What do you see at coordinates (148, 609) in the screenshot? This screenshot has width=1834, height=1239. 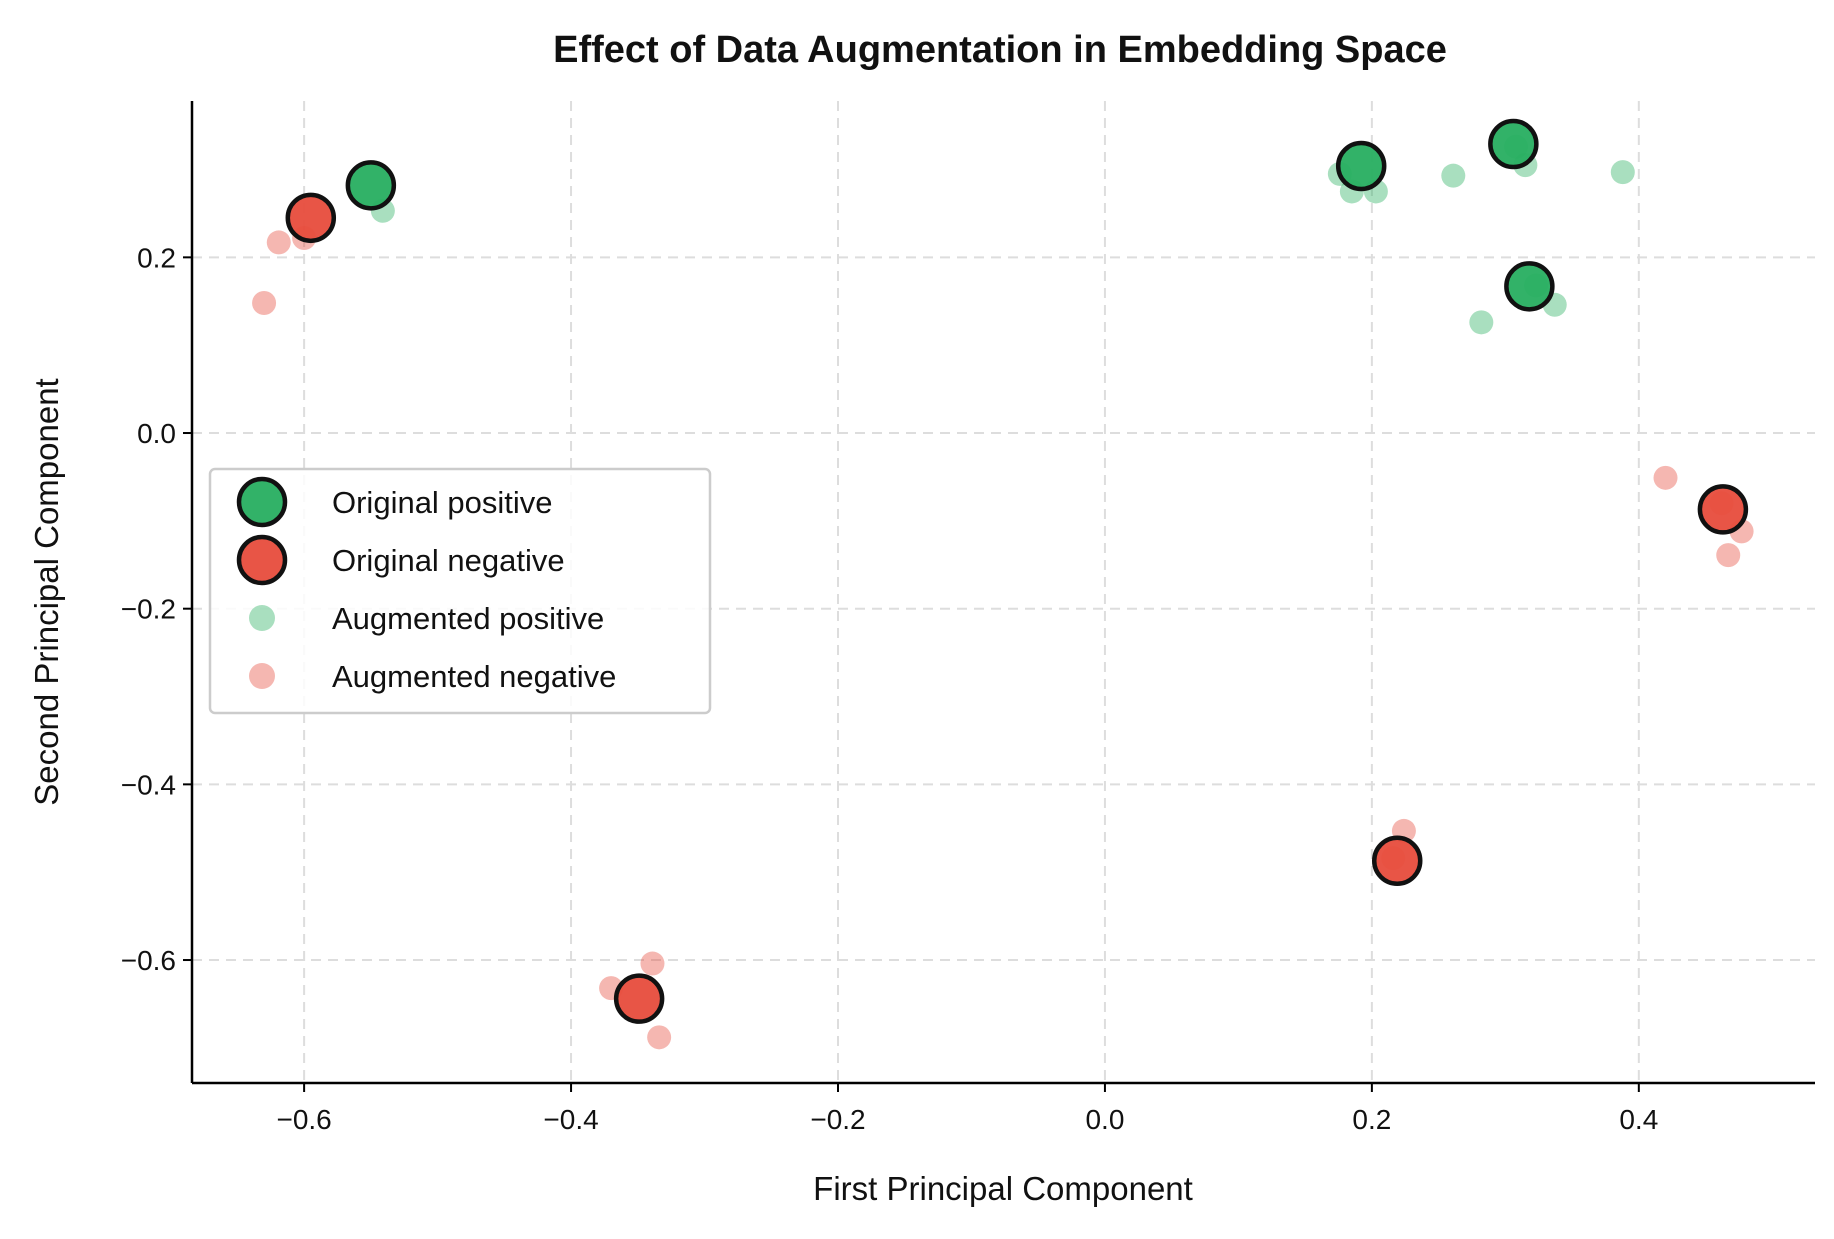 I see `y-tick-label: −0.2` at bounding box center [148, 609].